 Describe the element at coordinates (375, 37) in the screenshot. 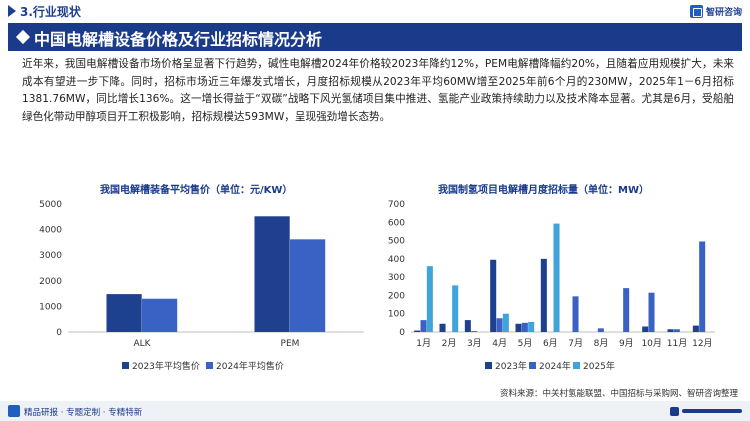

I see `title-banner: 中国电解槽设备价格及行业招标情况分析` at that location.